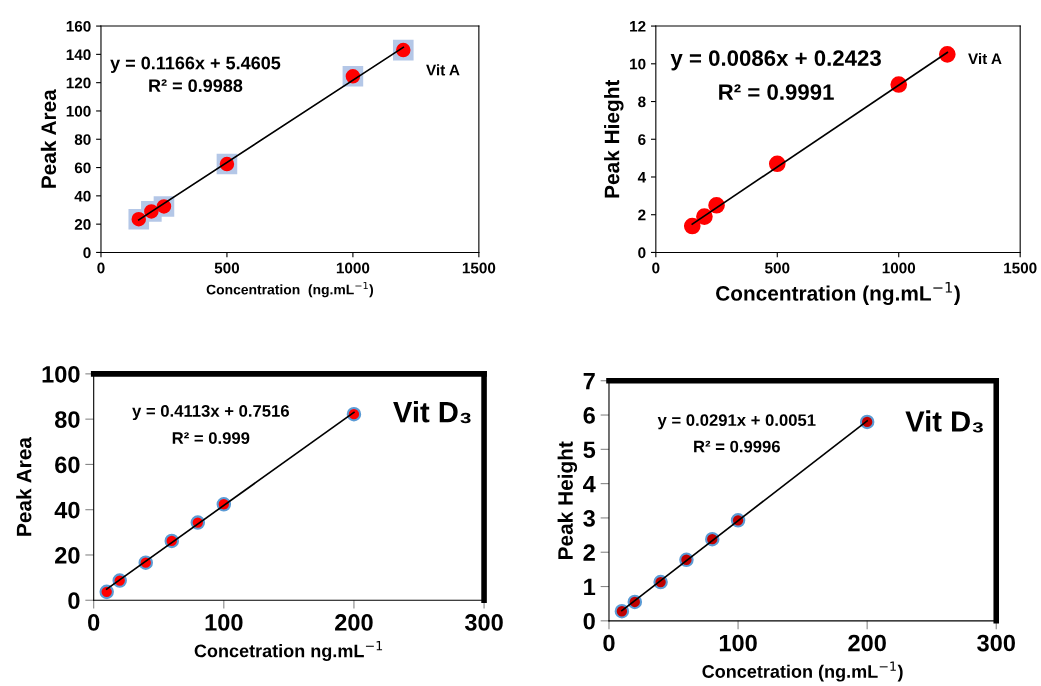  Describe the element at coordinates (567, 500) in the screenshot. I see `y-axis-title: Peak Height` at that location.